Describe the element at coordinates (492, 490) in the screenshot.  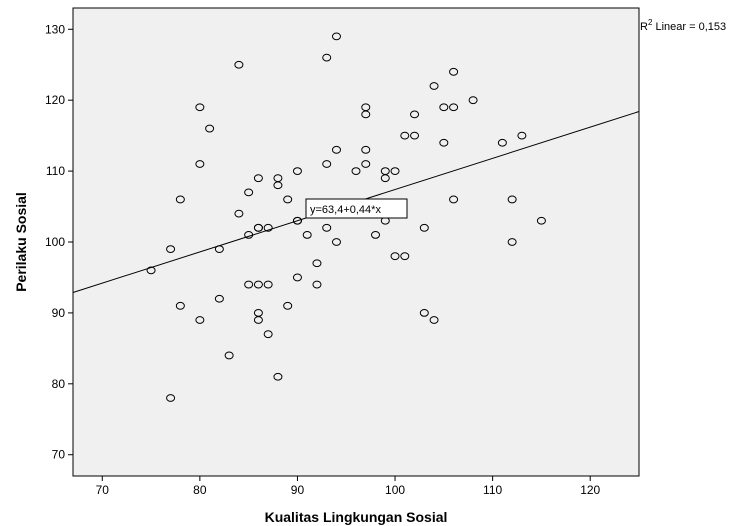
I see `x-tick-label: 110` at that location.